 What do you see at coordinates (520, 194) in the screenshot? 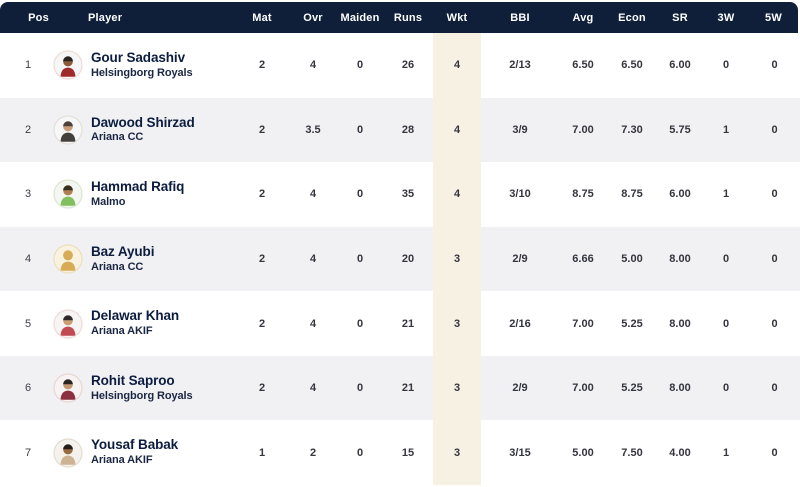
I see `bbi-value: 3/10` at bounding box center [520, 194].